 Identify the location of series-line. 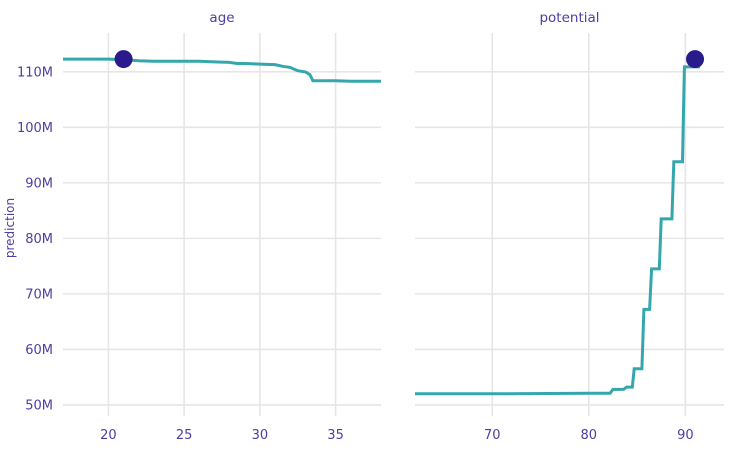
(222, 70).